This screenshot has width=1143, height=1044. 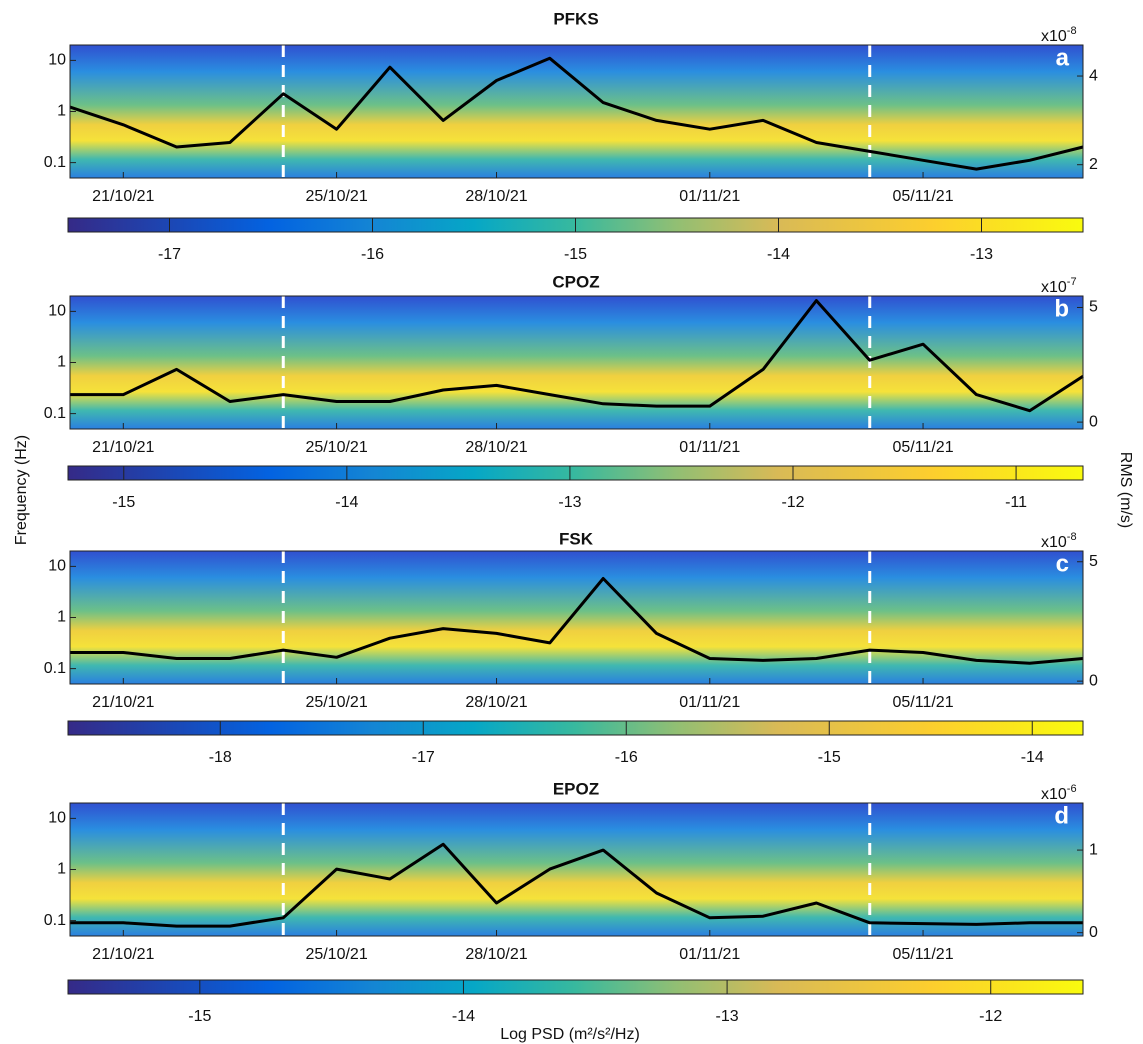 What do you see at coordinates (1061, 308) in the screenshot?
I see `panel-letter: b` at bounding box center [1061, 308].